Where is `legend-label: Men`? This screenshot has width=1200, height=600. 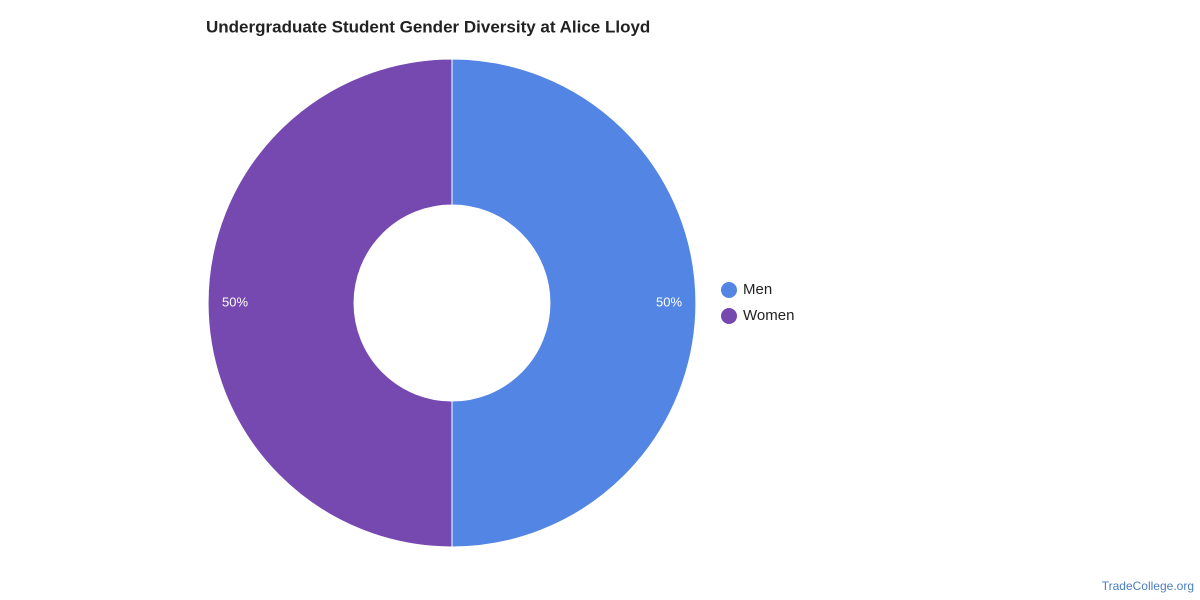
legend-label: Men is located at coordinates (757, 289).